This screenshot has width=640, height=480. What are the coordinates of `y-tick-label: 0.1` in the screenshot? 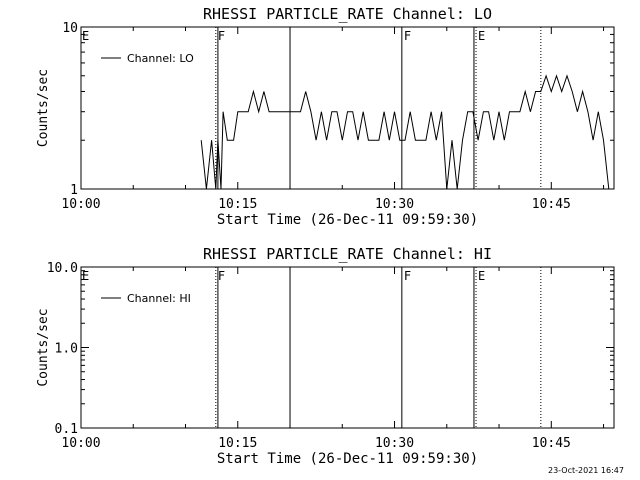 It's located at (66, 429).